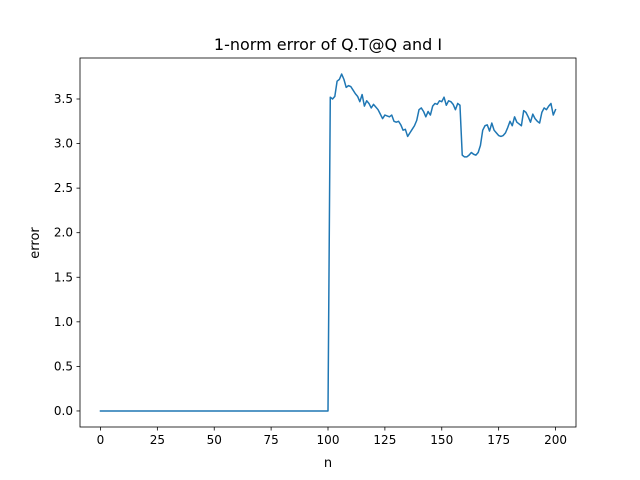  What do you see at coordinates (384, 440) in the screenshot?
I see `x-tick-label: 125` at bounding box center [384, 440].